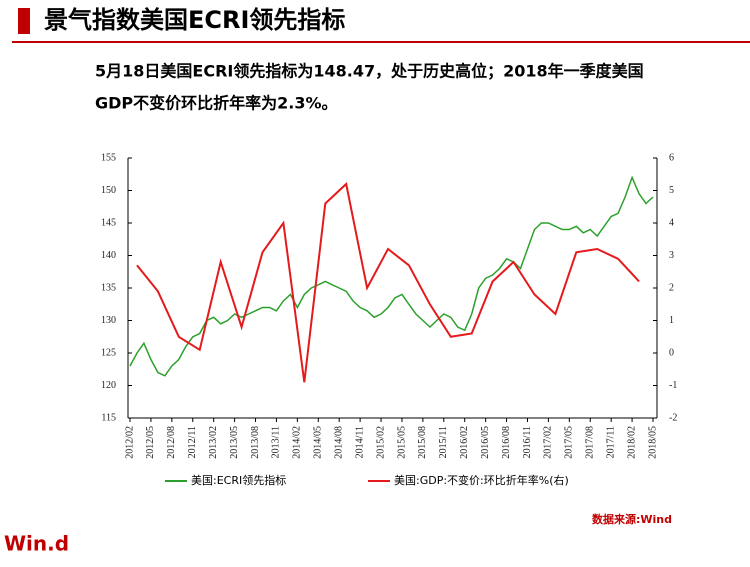 The width and height of the screenshot is (750, 567). What do you see at coordinates (108, 385) in the screenshot?
I see `y-tick-label: 120` at bounding box center [108, 385].